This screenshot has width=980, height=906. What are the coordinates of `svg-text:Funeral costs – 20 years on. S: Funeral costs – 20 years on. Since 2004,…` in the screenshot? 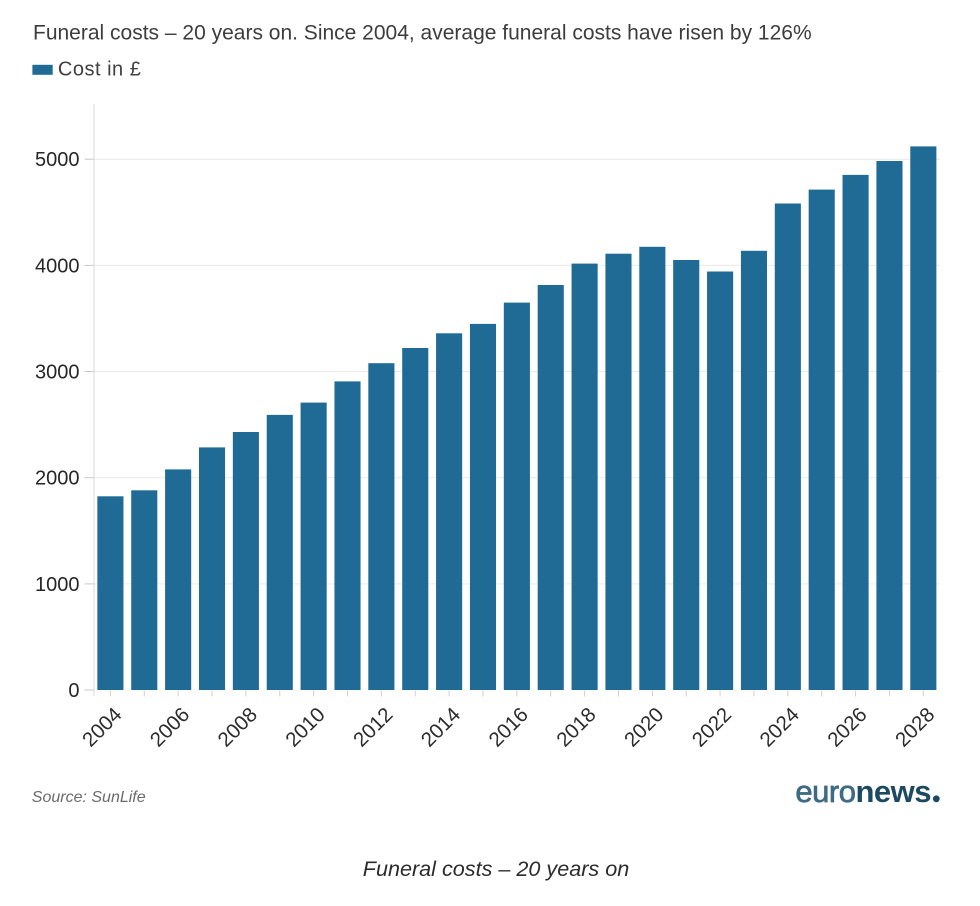 It's located at (422, 33).